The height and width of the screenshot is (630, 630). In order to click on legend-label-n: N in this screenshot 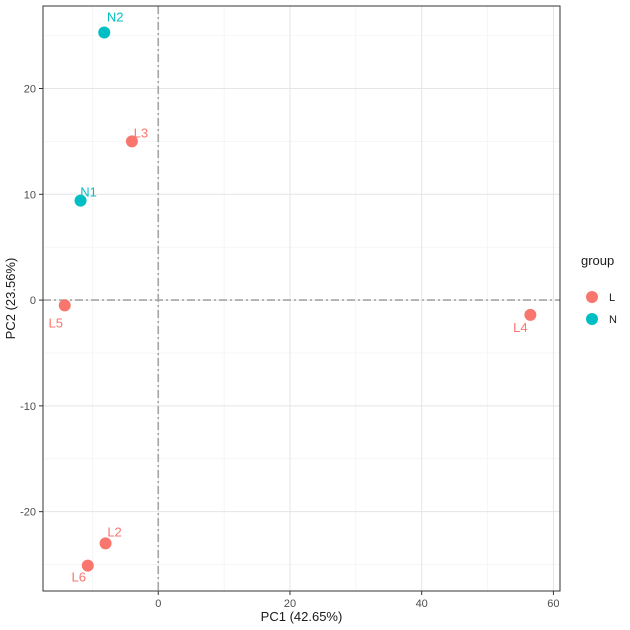, I will do `click(613, 320)`.